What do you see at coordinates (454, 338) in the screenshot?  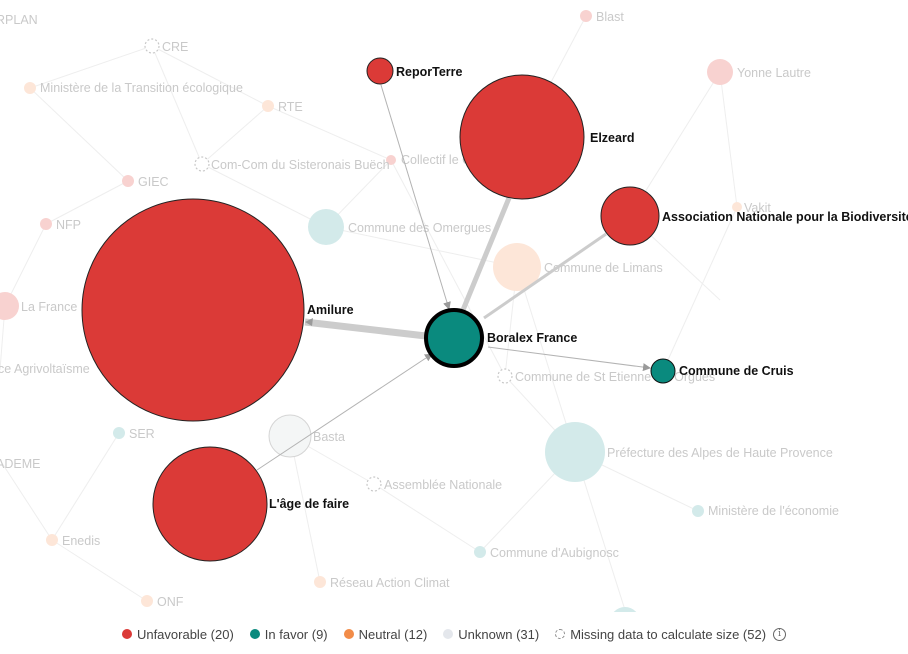 I see `node-boralex-france` at bounding box center [454, 338].